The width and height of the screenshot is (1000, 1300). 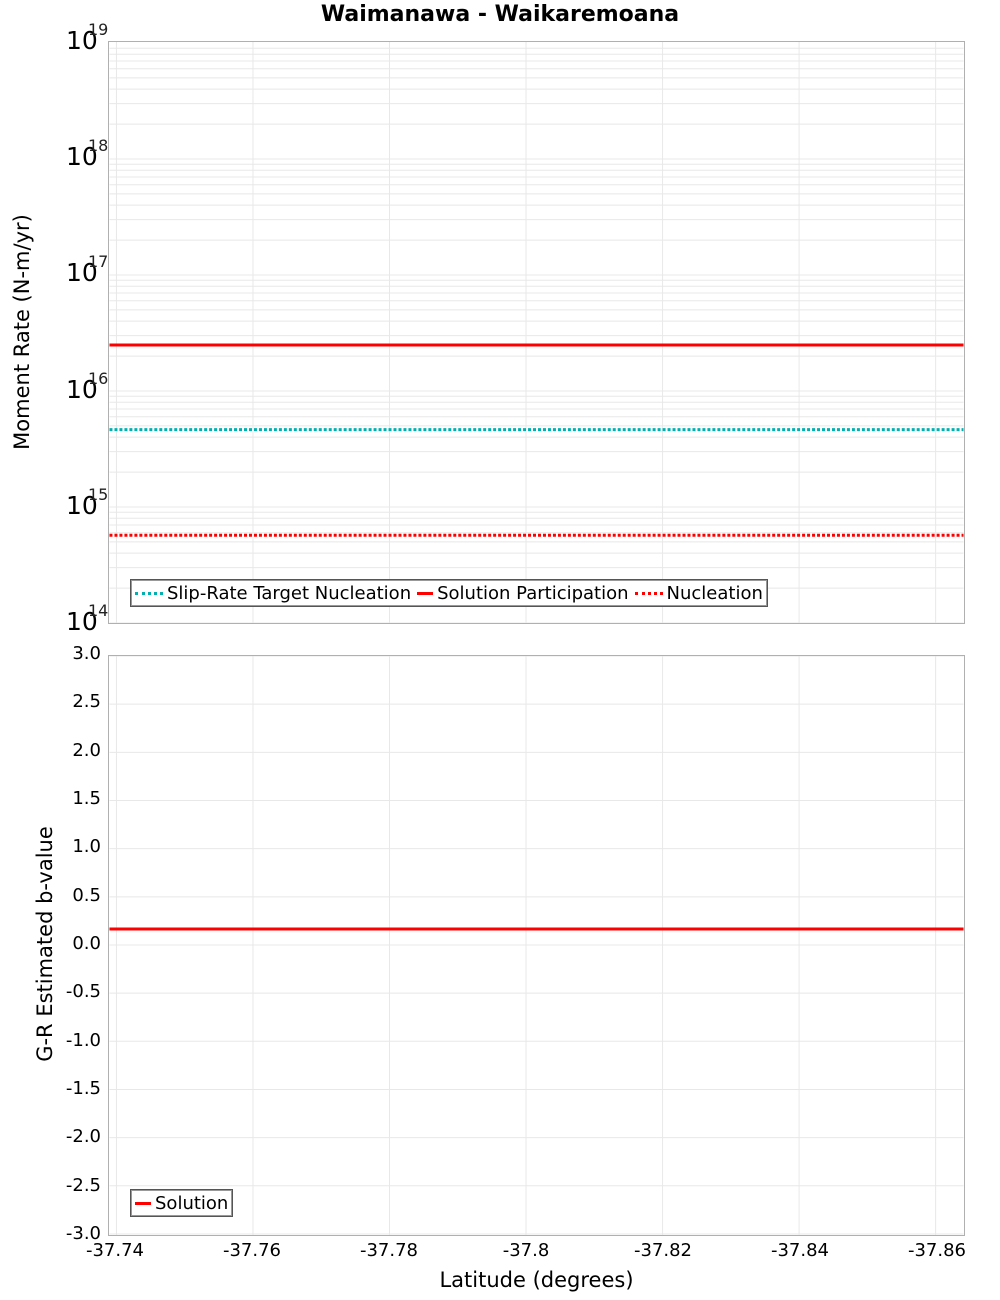 I want to click on bottom-ytick: 2.0, so click(x=86, y=750).